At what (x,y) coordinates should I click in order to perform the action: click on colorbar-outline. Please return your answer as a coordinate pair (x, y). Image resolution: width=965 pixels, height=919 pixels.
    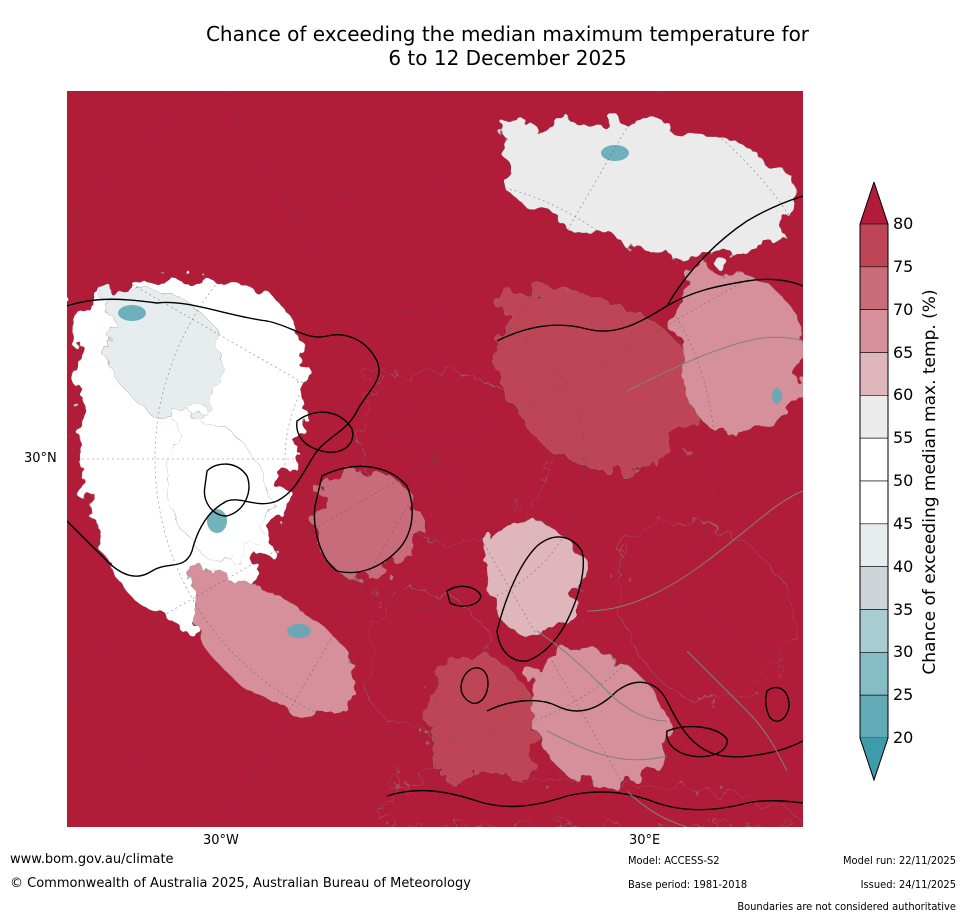
    Looking at the image, I should click on (874, 481).